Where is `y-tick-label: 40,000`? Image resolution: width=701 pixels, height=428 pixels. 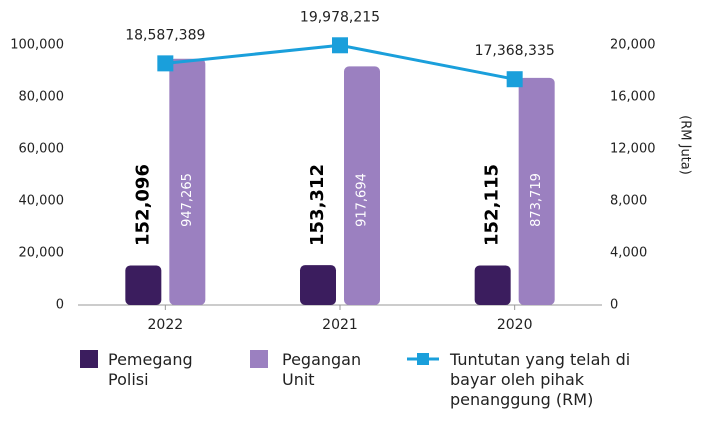
y-tick-label: 40,000 is located at coordinates (42, 201).